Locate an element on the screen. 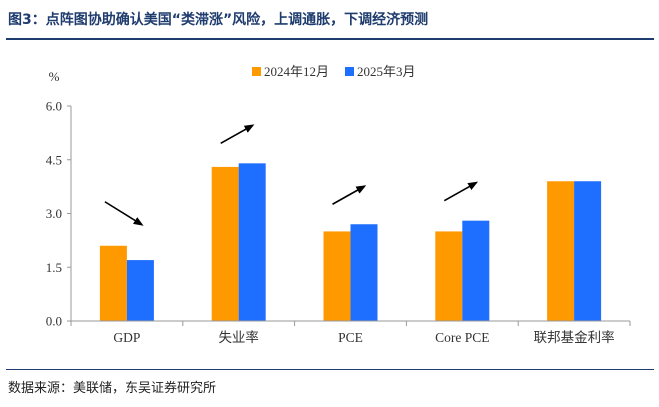  x-category-label: GDP is located at coordinates (126, 337).